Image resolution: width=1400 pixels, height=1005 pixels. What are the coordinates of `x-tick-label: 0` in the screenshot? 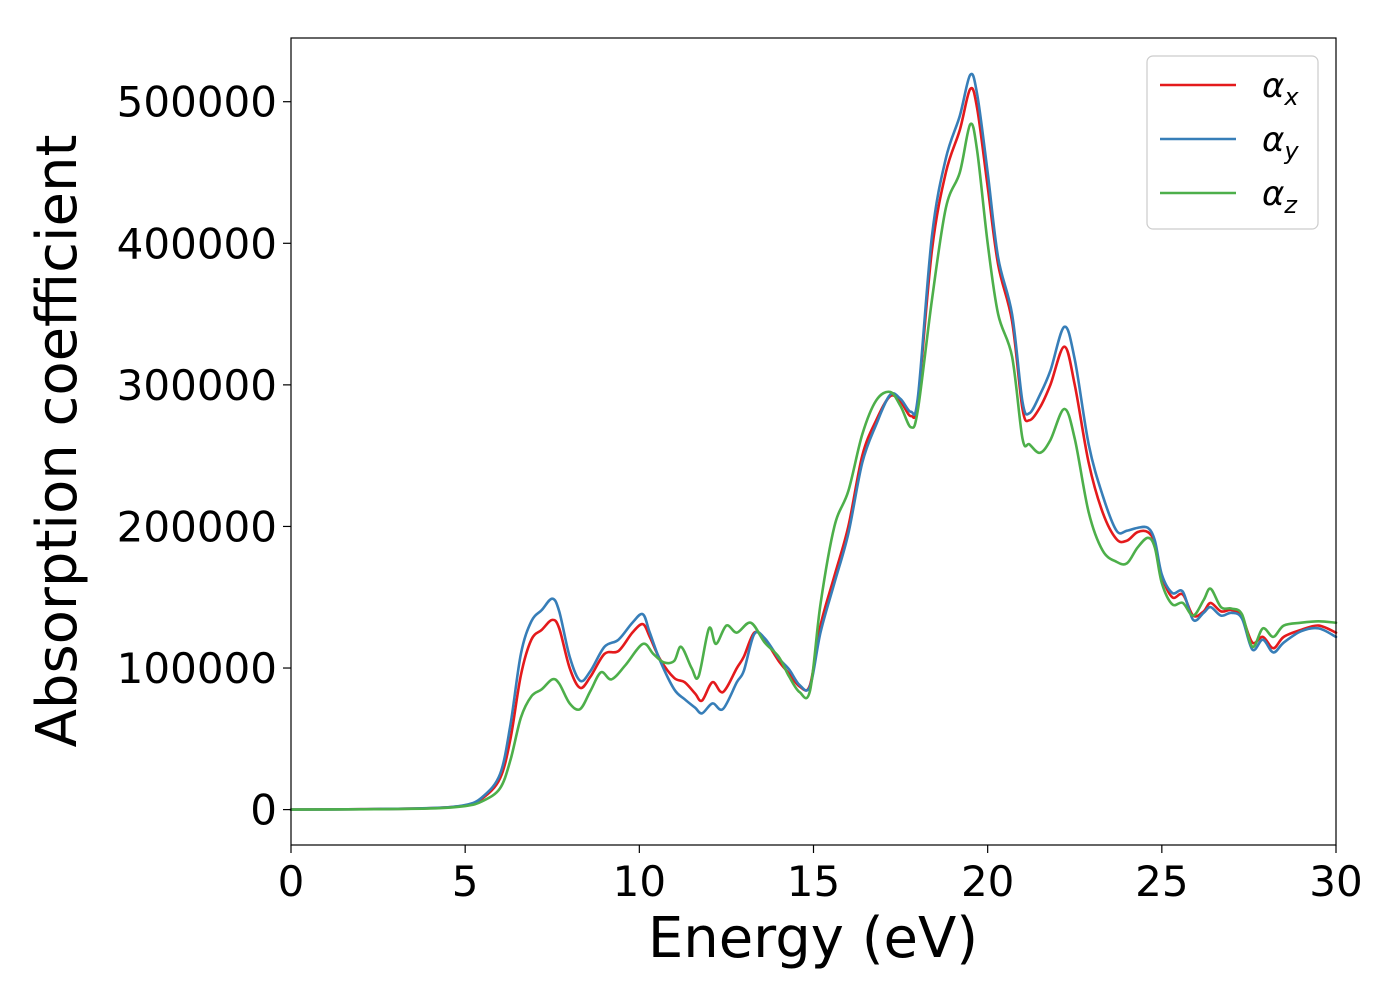 It's located at (291, 881).